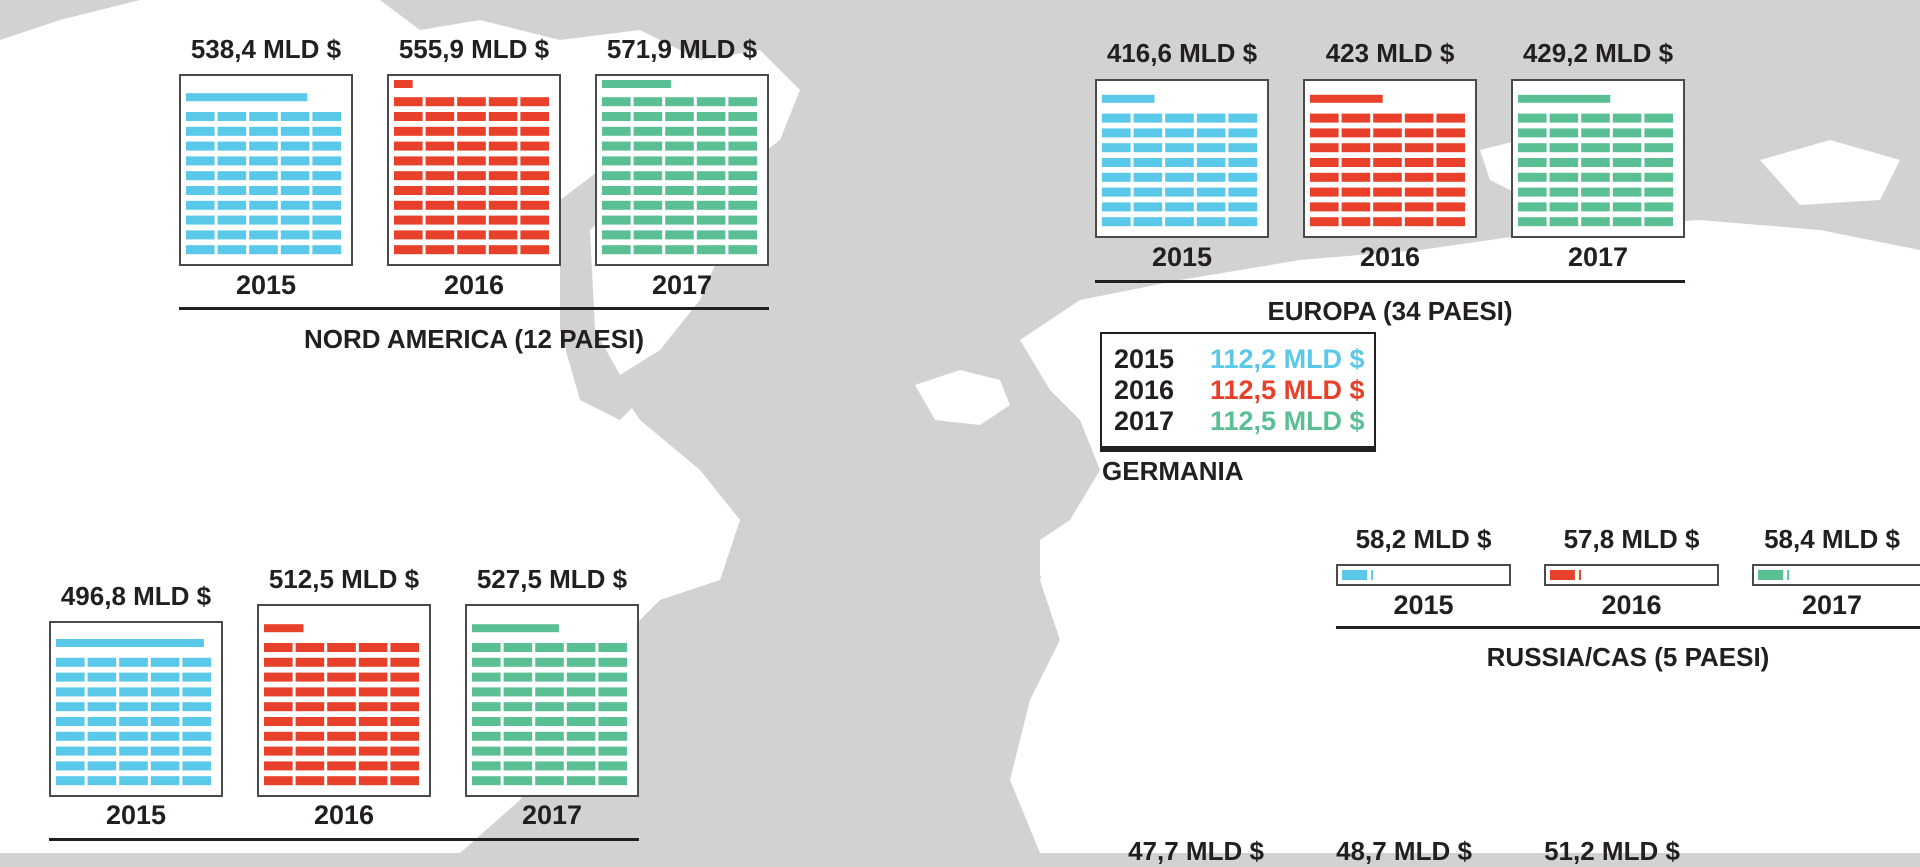 Image resolution: width=1920 pixels, height=867 pixels. Describe the element at coordinates (474, 49) in the screenshot. I see `value-label: 555,9 MLD $` at that location.